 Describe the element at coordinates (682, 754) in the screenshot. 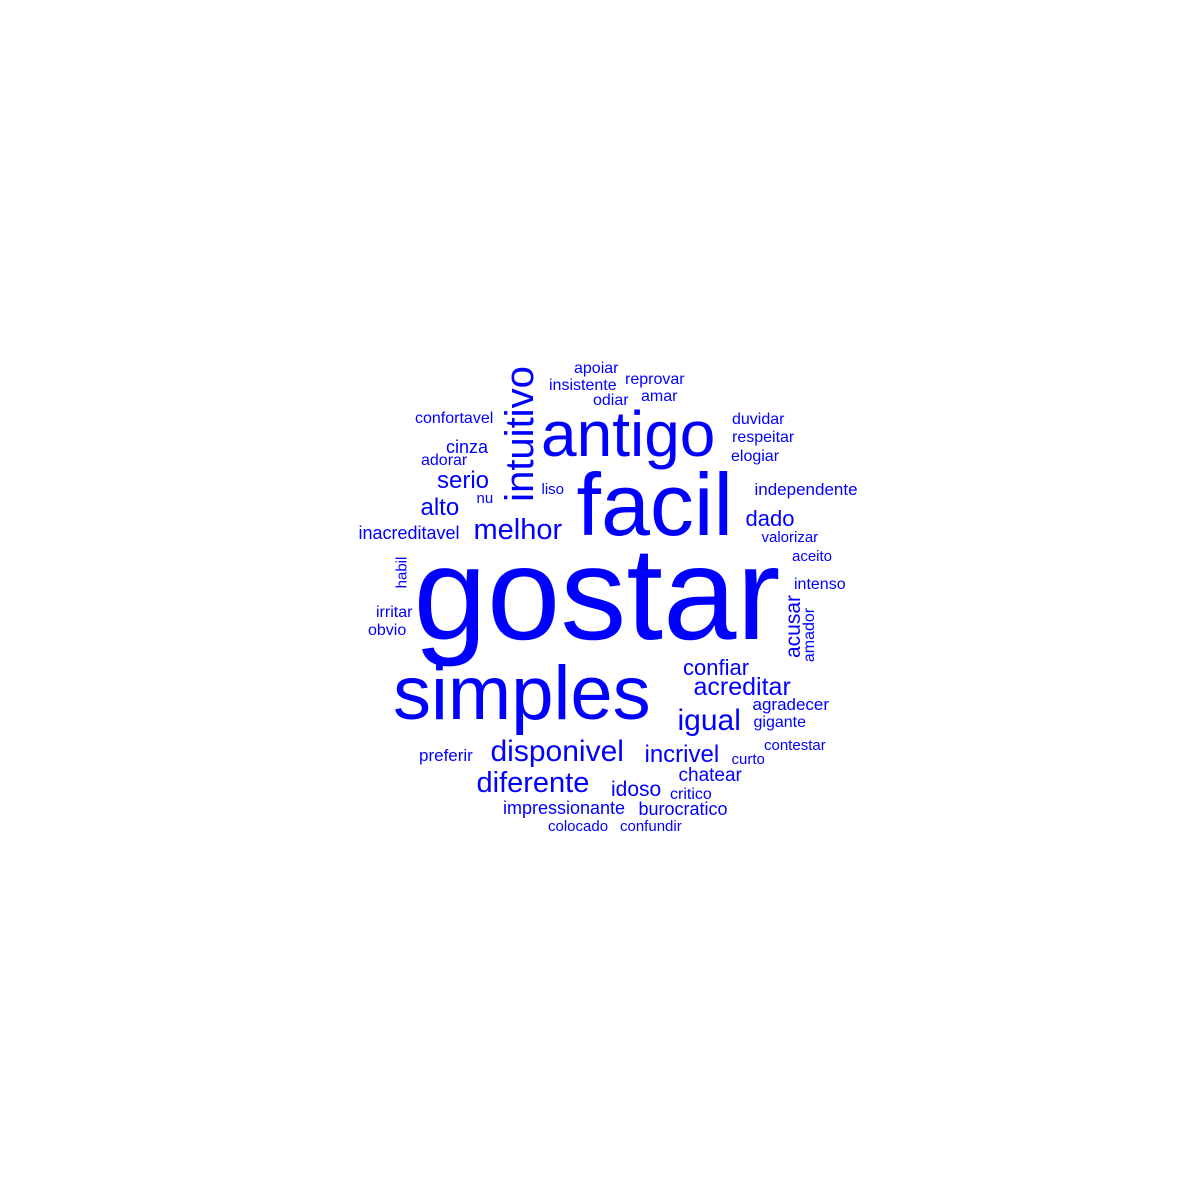

I see `word-incrivel: incrivel` at that location.